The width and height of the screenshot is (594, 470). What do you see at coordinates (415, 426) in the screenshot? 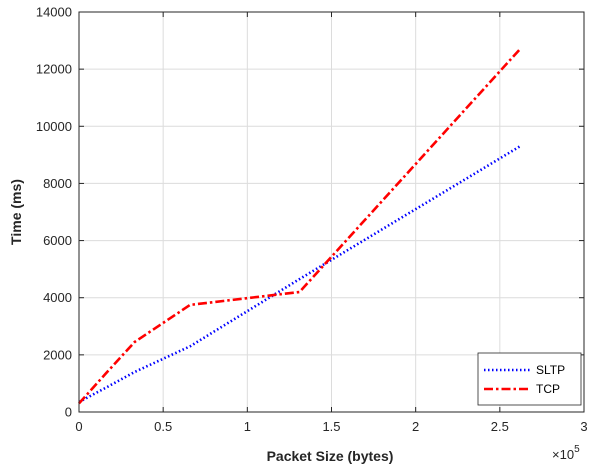
I see `x-tick-label: 2` at bounding box center [415, 426].